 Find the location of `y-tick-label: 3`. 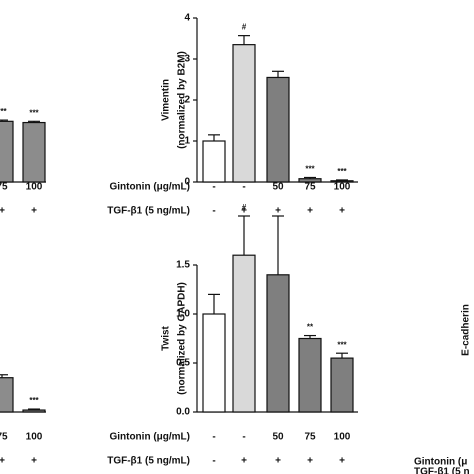

y-tick-label: 3 is located at coordinates (187, 59).